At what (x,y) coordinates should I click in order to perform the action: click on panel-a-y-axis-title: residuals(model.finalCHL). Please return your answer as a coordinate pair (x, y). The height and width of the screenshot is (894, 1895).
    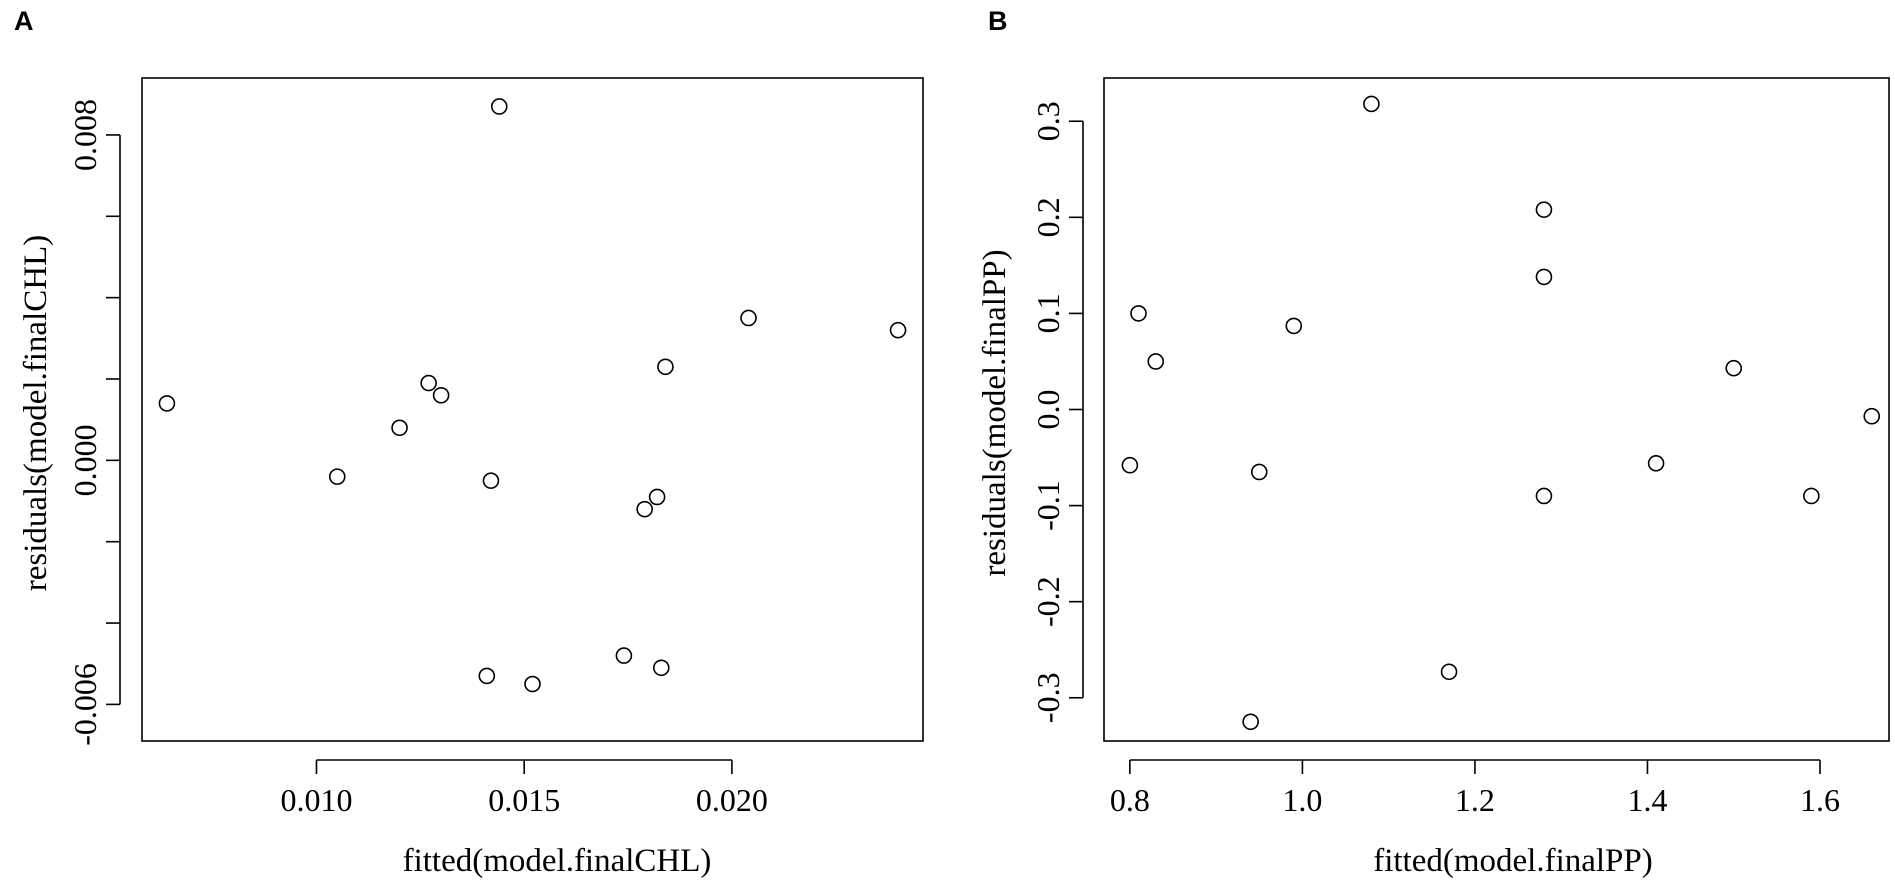
    Looking at the image, I should click on (36, 413).